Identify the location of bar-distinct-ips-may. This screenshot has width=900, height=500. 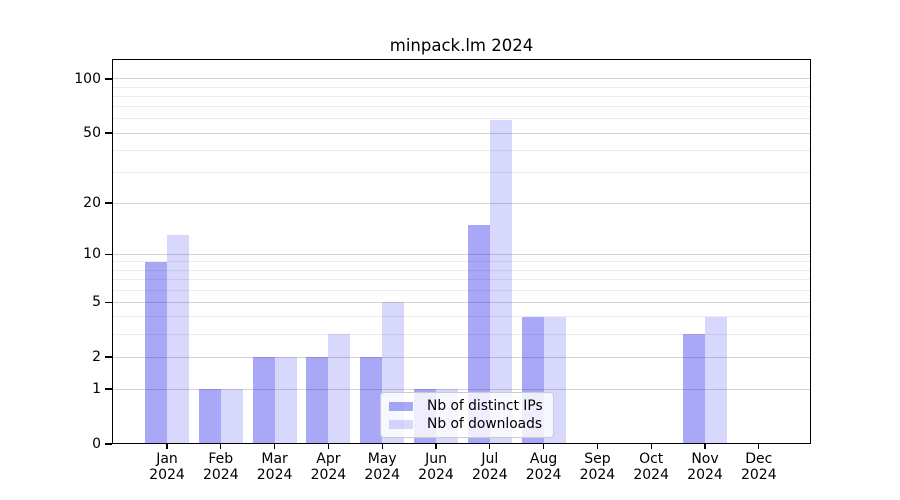
(371, 400).